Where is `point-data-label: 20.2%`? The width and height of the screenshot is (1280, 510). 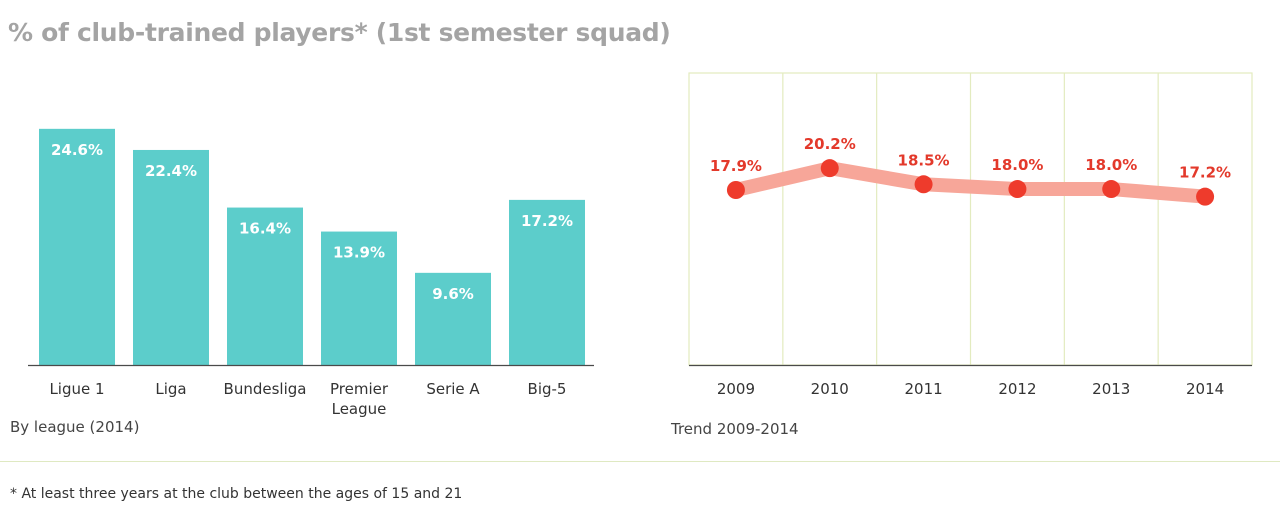
point-data-label: 20.2% is located at coordinates (830, 144).